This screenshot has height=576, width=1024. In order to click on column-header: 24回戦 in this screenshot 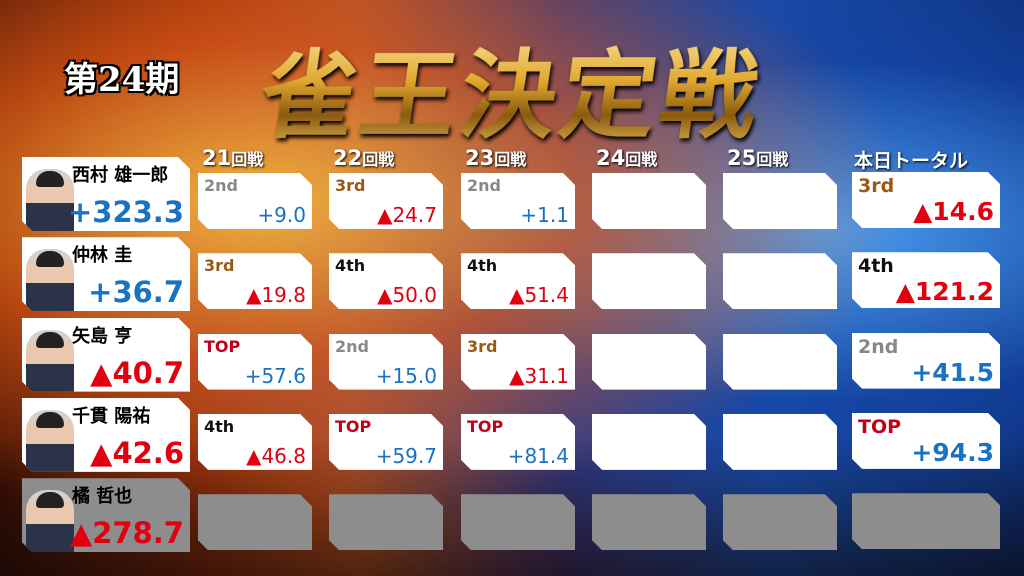, I will do `click(626, 158)`.